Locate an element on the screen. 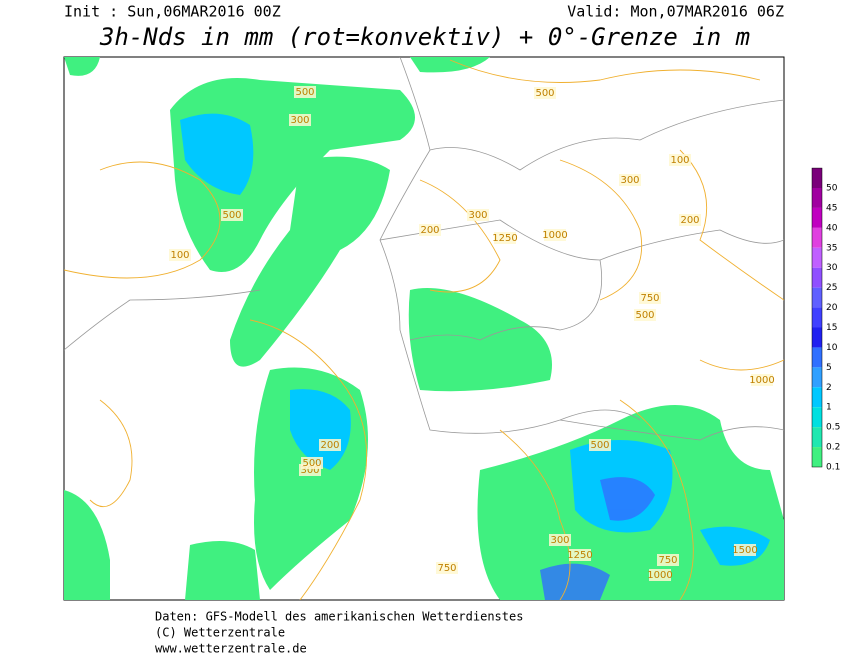  footer-url: www.wetterzentrale.de is located at coordinates (231, 649).